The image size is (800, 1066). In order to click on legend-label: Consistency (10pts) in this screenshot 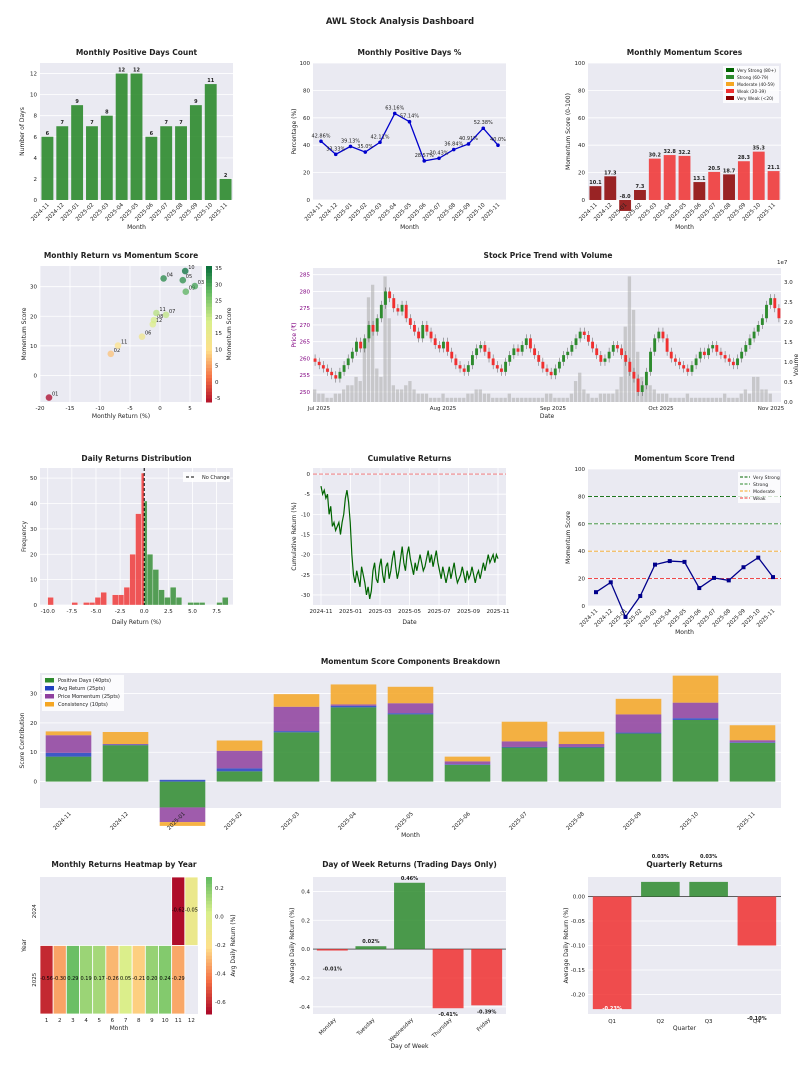, I will do `click(83, 705)`.